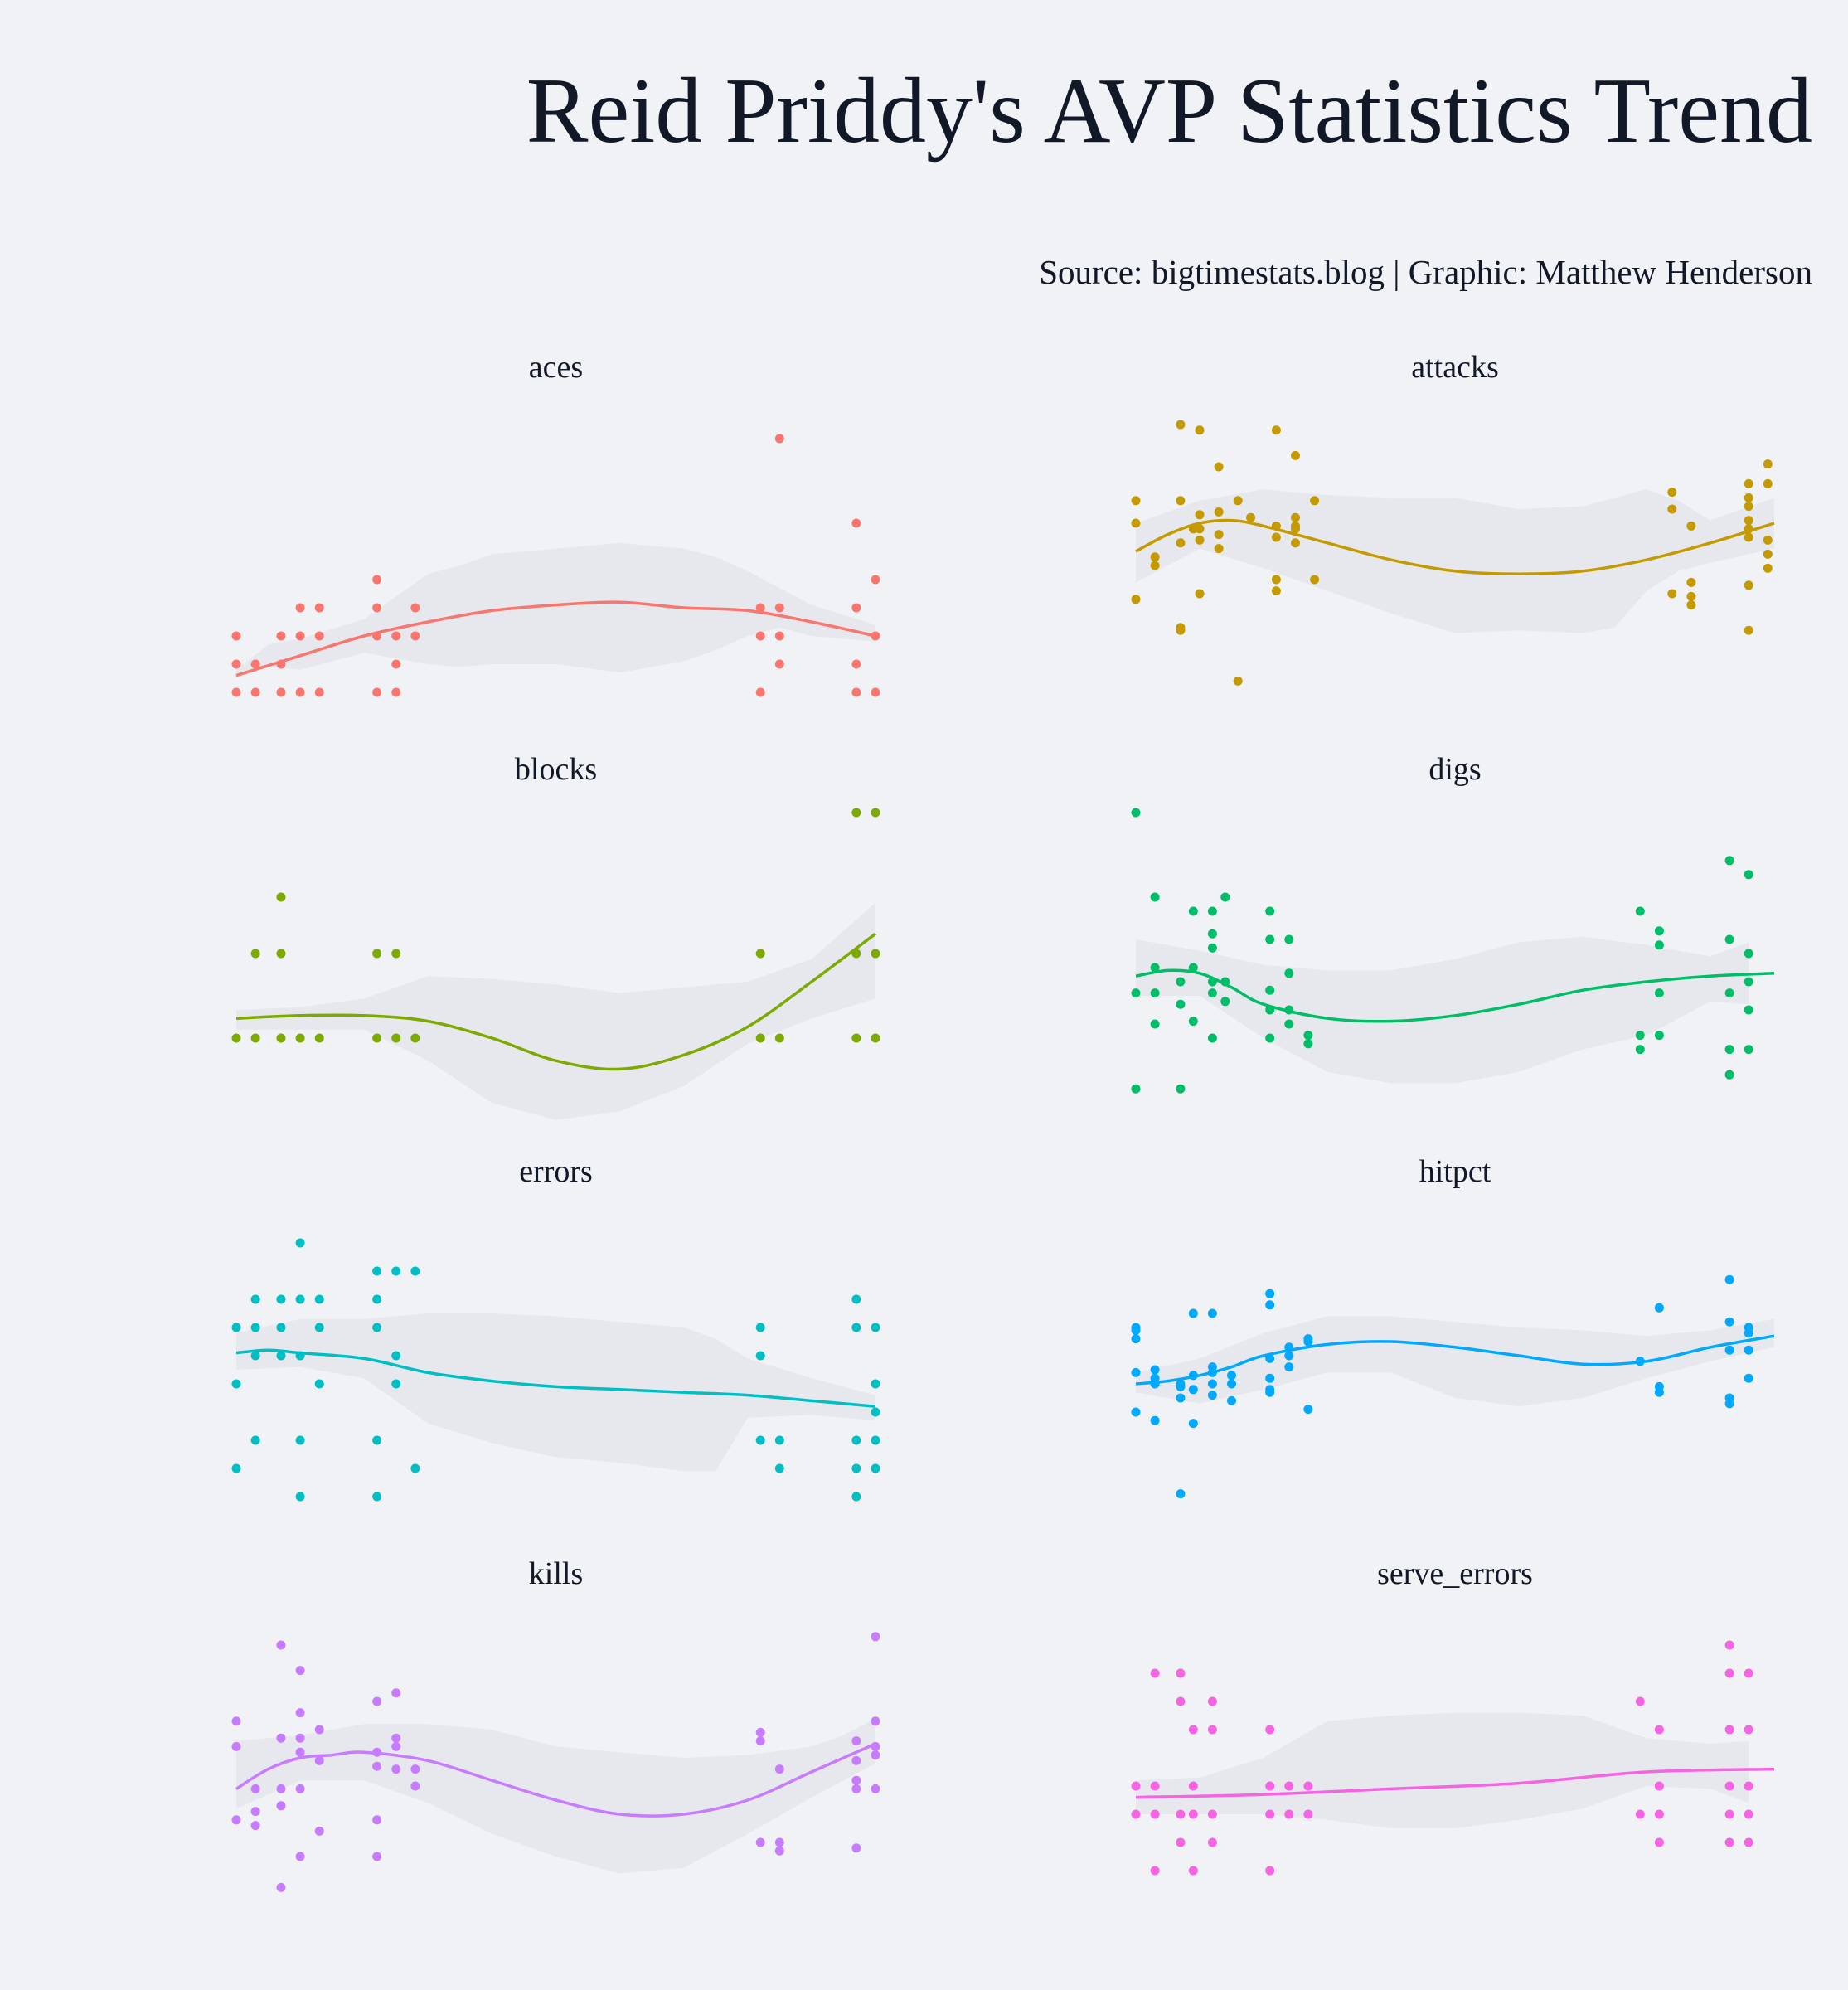 The height and width of the screenshot is (1990, 1848). I want to click on facet-title: serve_errors, so click(1455, 1573).